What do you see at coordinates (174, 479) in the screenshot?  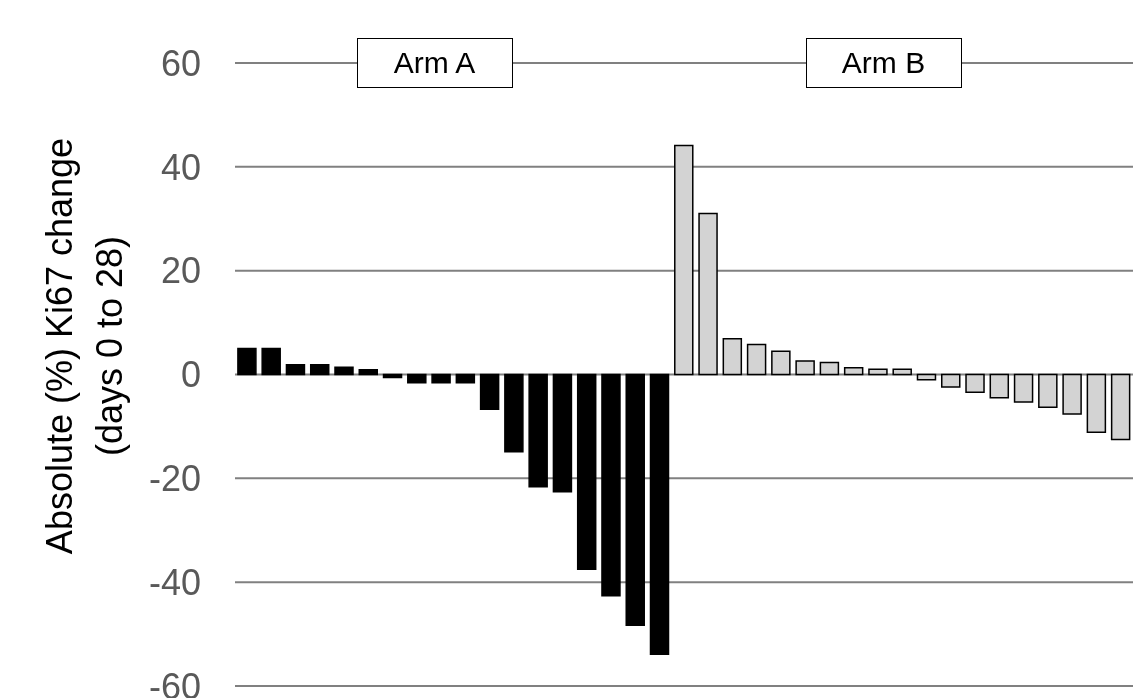 I see `y-tick-label: -20` at bounding box center [174, 479].